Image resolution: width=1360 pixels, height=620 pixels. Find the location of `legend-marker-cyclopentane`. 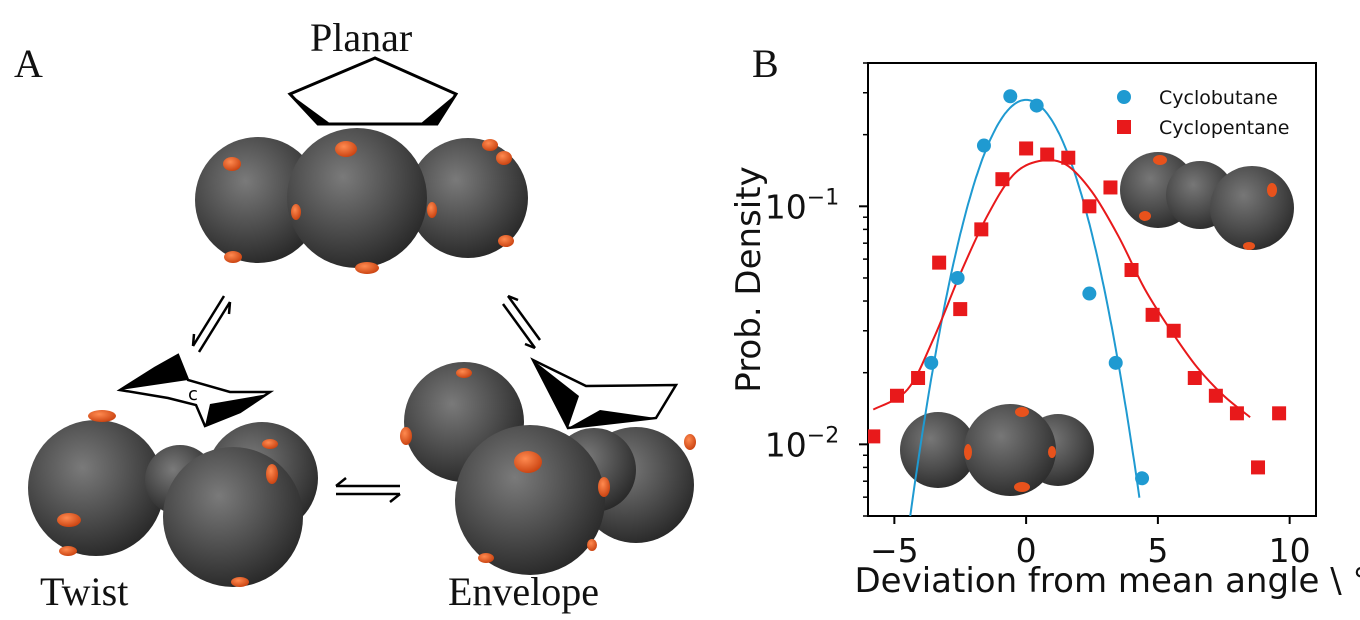

legend-marker-cyclopentane is located at coordinates (1124, 127).